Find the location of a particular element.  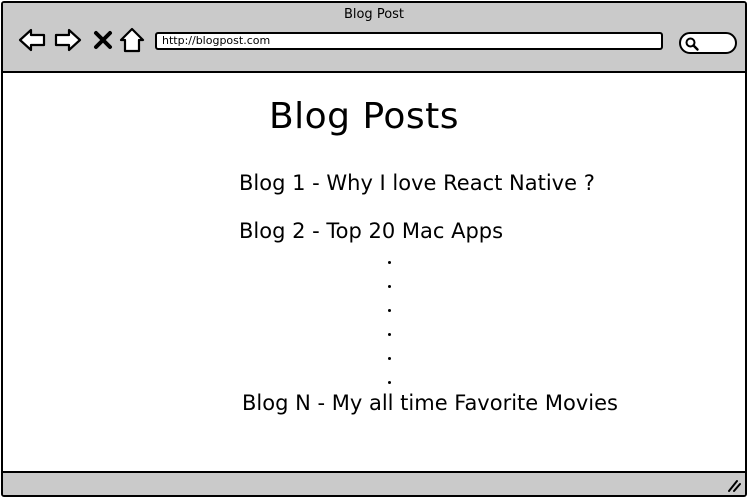

arrow-left-icon is located at coordinates (32, 40).